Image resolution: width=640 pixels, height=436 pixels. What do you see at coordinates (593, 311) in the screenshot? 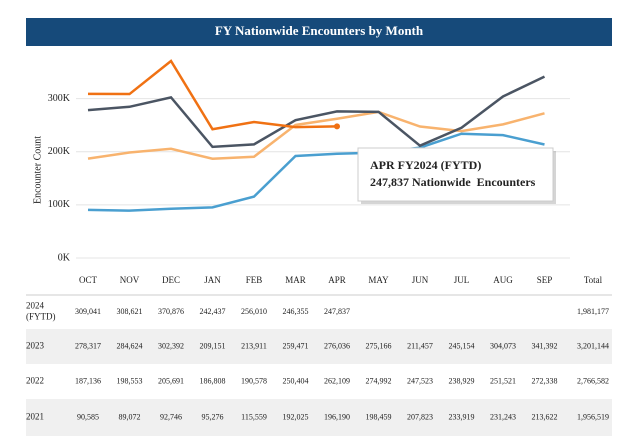
I see `table-total: 1,981,177` at bounding box center [593, 311].